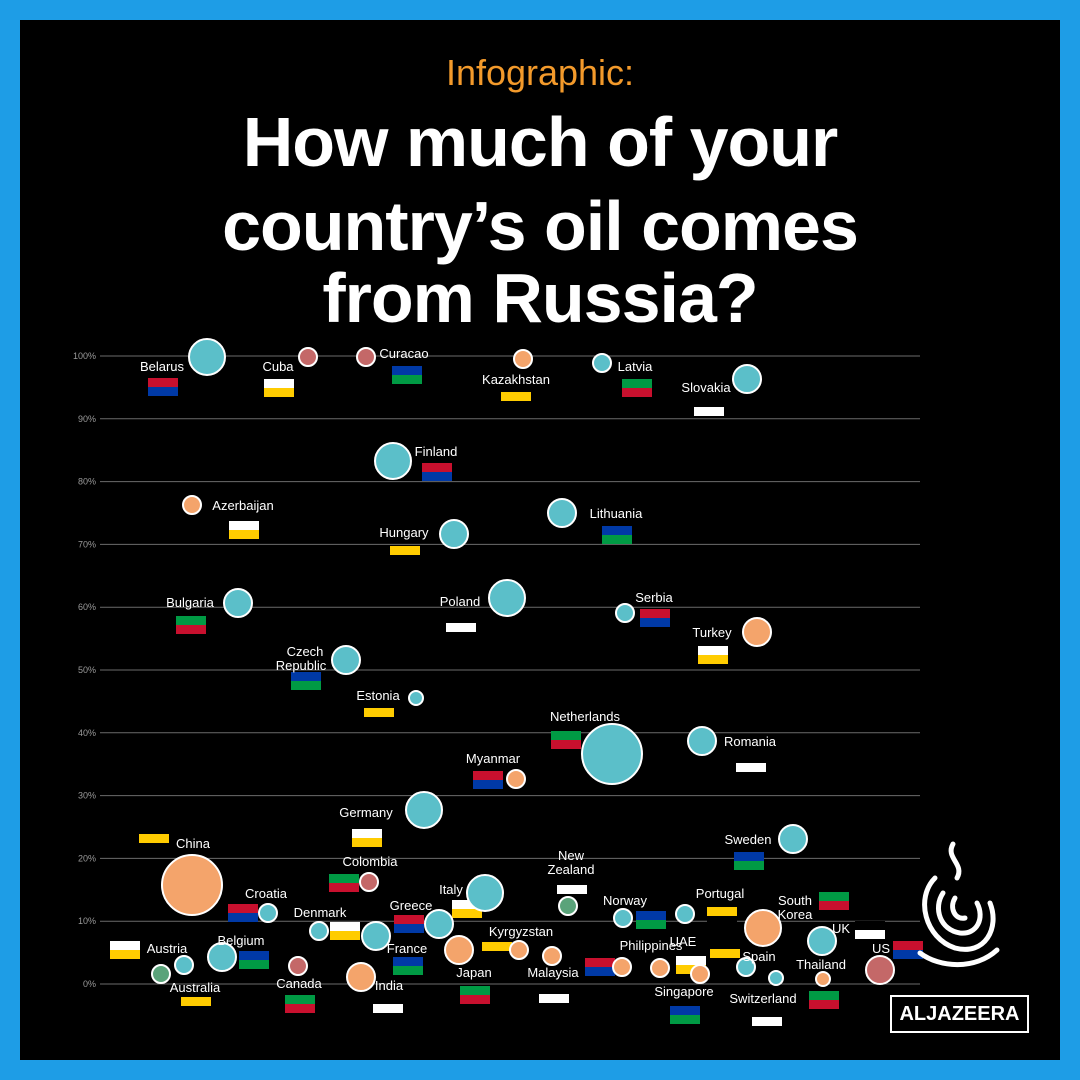 The height and width of the screenshot is (1080, 1080). What do you see at coordinates (585, 716) in the screenshot?
I see `country-label-netherlands: Netherlands` at bounding box center [585, 716].